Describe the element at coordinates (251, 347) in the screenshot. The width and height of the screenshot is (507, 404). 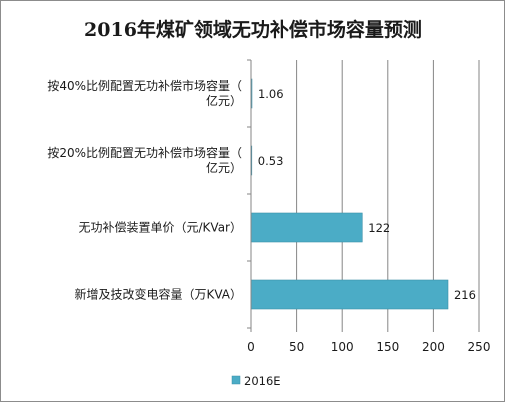
I see `x-tick-label: 0` at that location.